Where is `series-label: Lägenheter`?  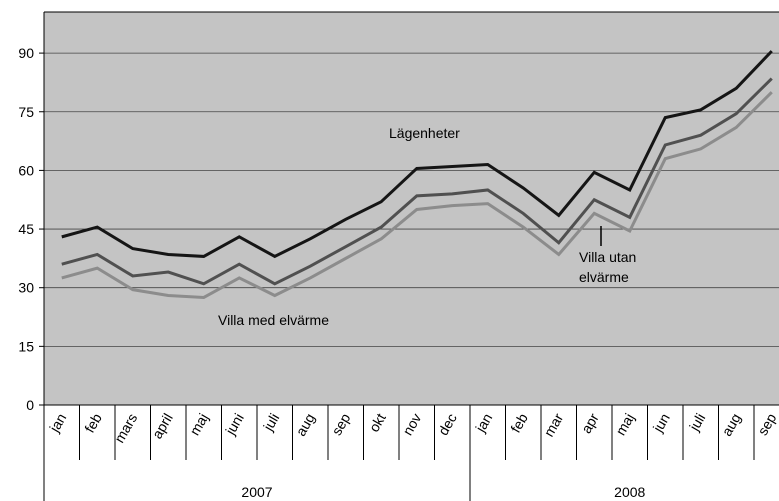
series-label: Lägenheter is located at coordinates (424, 133).